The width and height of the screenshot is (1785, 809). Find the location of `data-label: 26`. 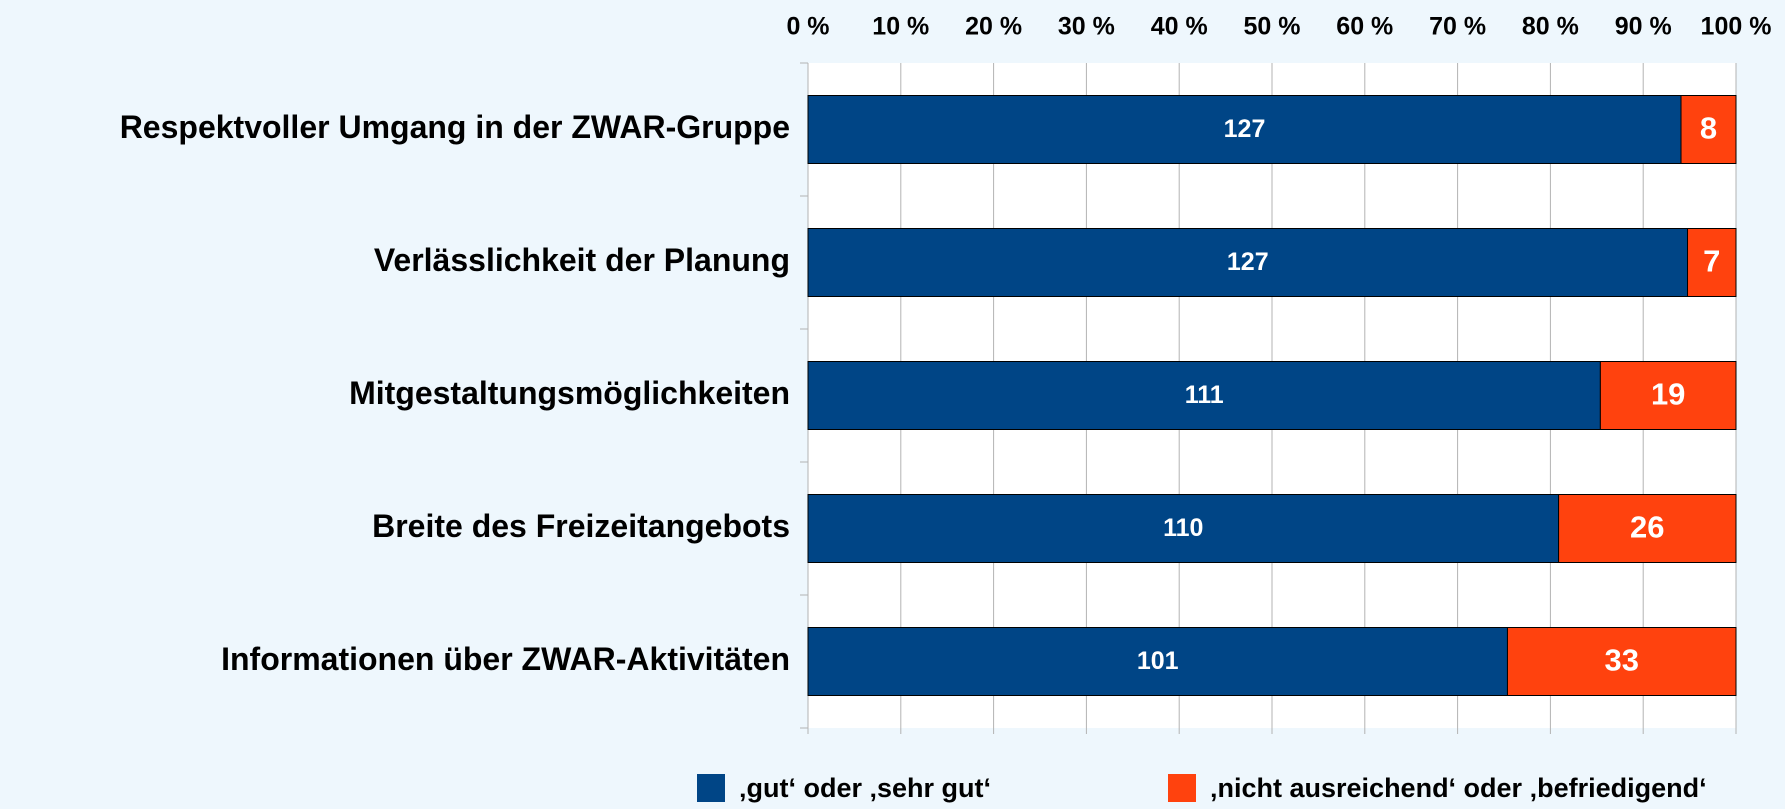

data-label: 26 is located at coordinates (1647, 527).